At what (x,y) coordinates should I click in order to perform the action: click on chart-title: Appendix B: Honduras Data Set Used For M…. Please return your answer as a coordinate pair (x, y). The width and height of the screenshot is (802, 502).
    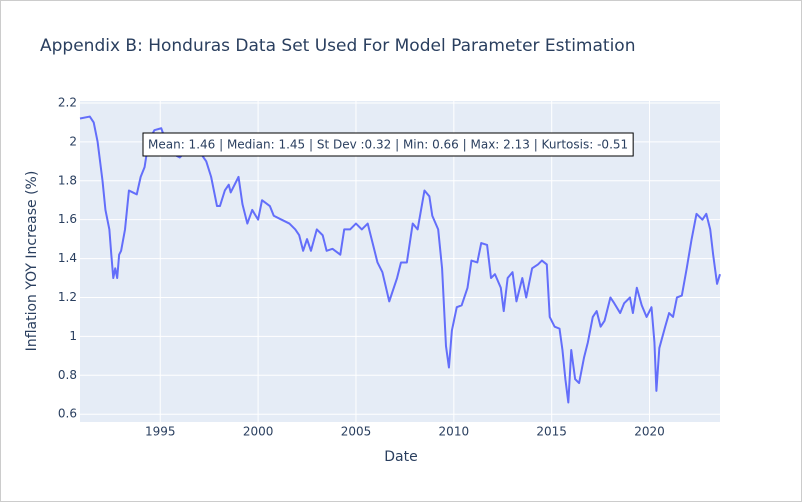
    Looking at the image, I should click on (337, 46).